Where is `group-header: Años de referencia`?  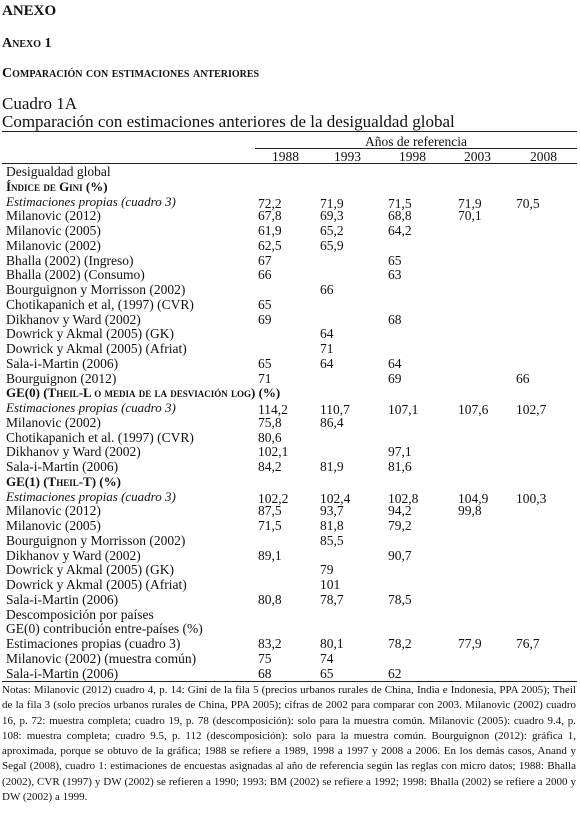 group-header: Años de referencia is located at coordinates (416, 141).